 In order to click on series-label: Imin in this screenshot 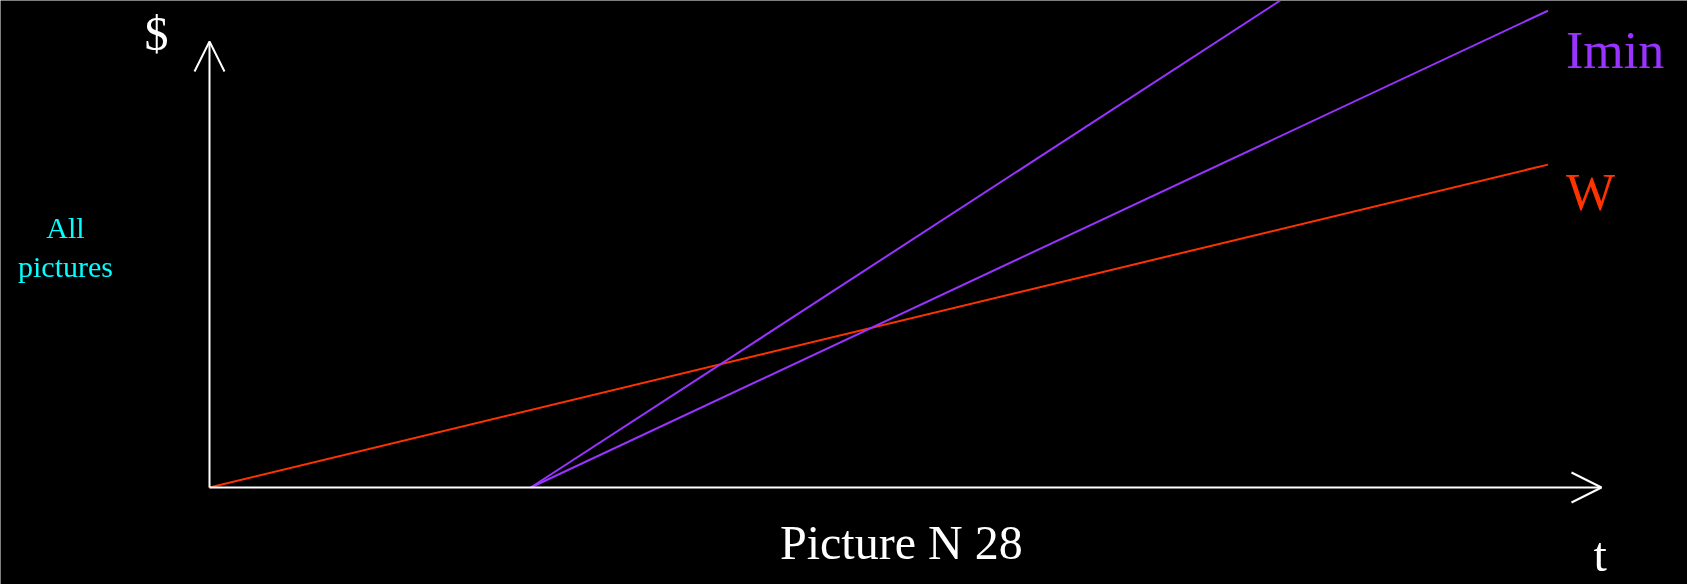, I will do `click(1615, 51)`.